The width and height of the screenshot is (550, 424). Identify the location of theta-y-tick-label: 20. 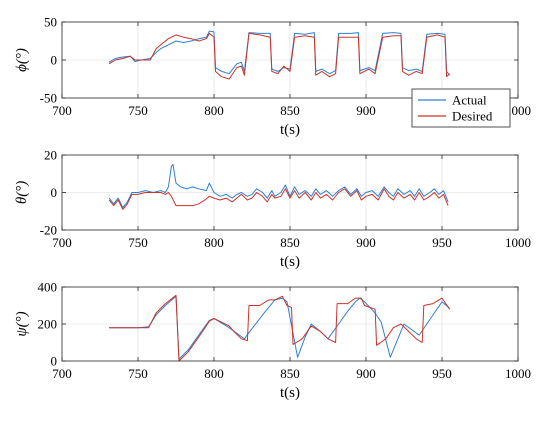
(50, 155).